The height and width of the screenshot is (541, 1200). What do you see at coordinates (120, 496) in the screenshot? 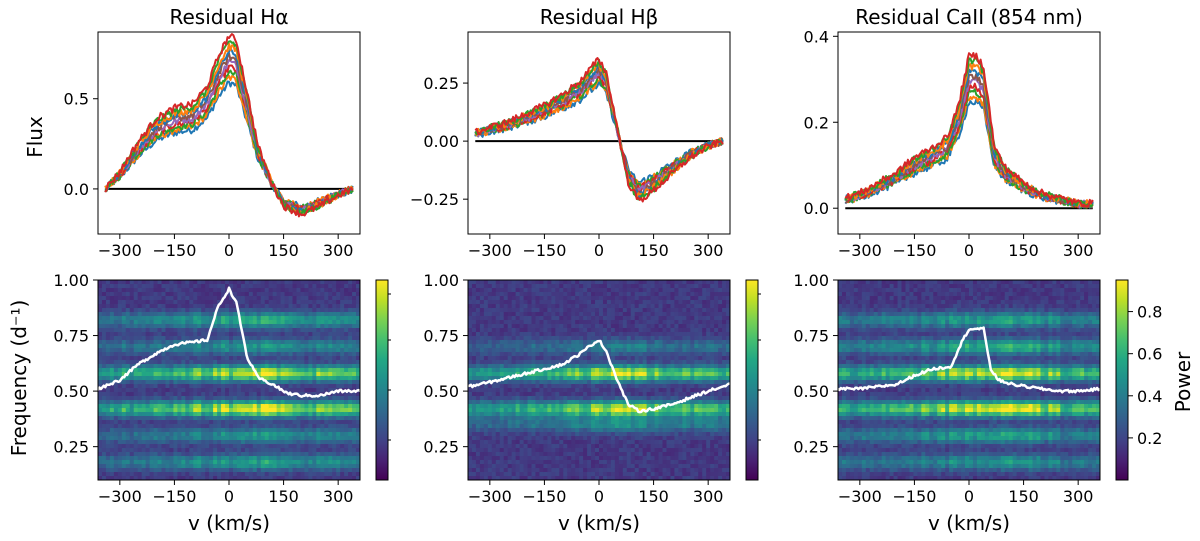
I see `x-tick-label: −300` at bounding box center [120, 496].